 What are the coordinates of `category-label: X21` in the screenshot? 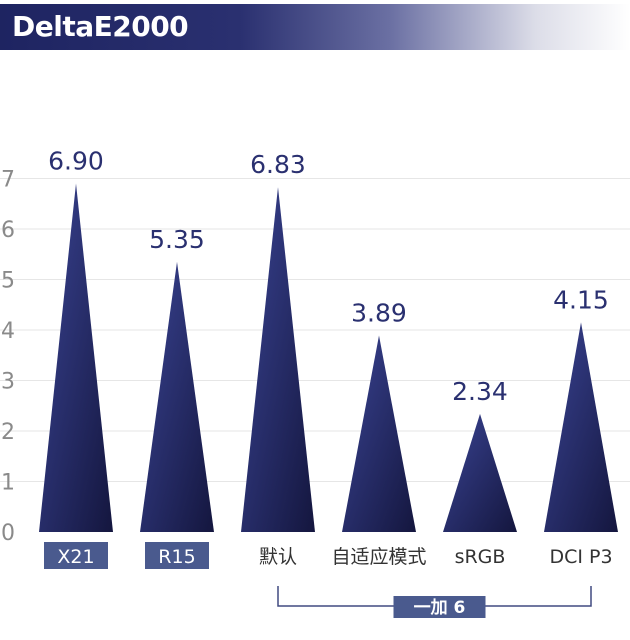 It's located at (75, 557).